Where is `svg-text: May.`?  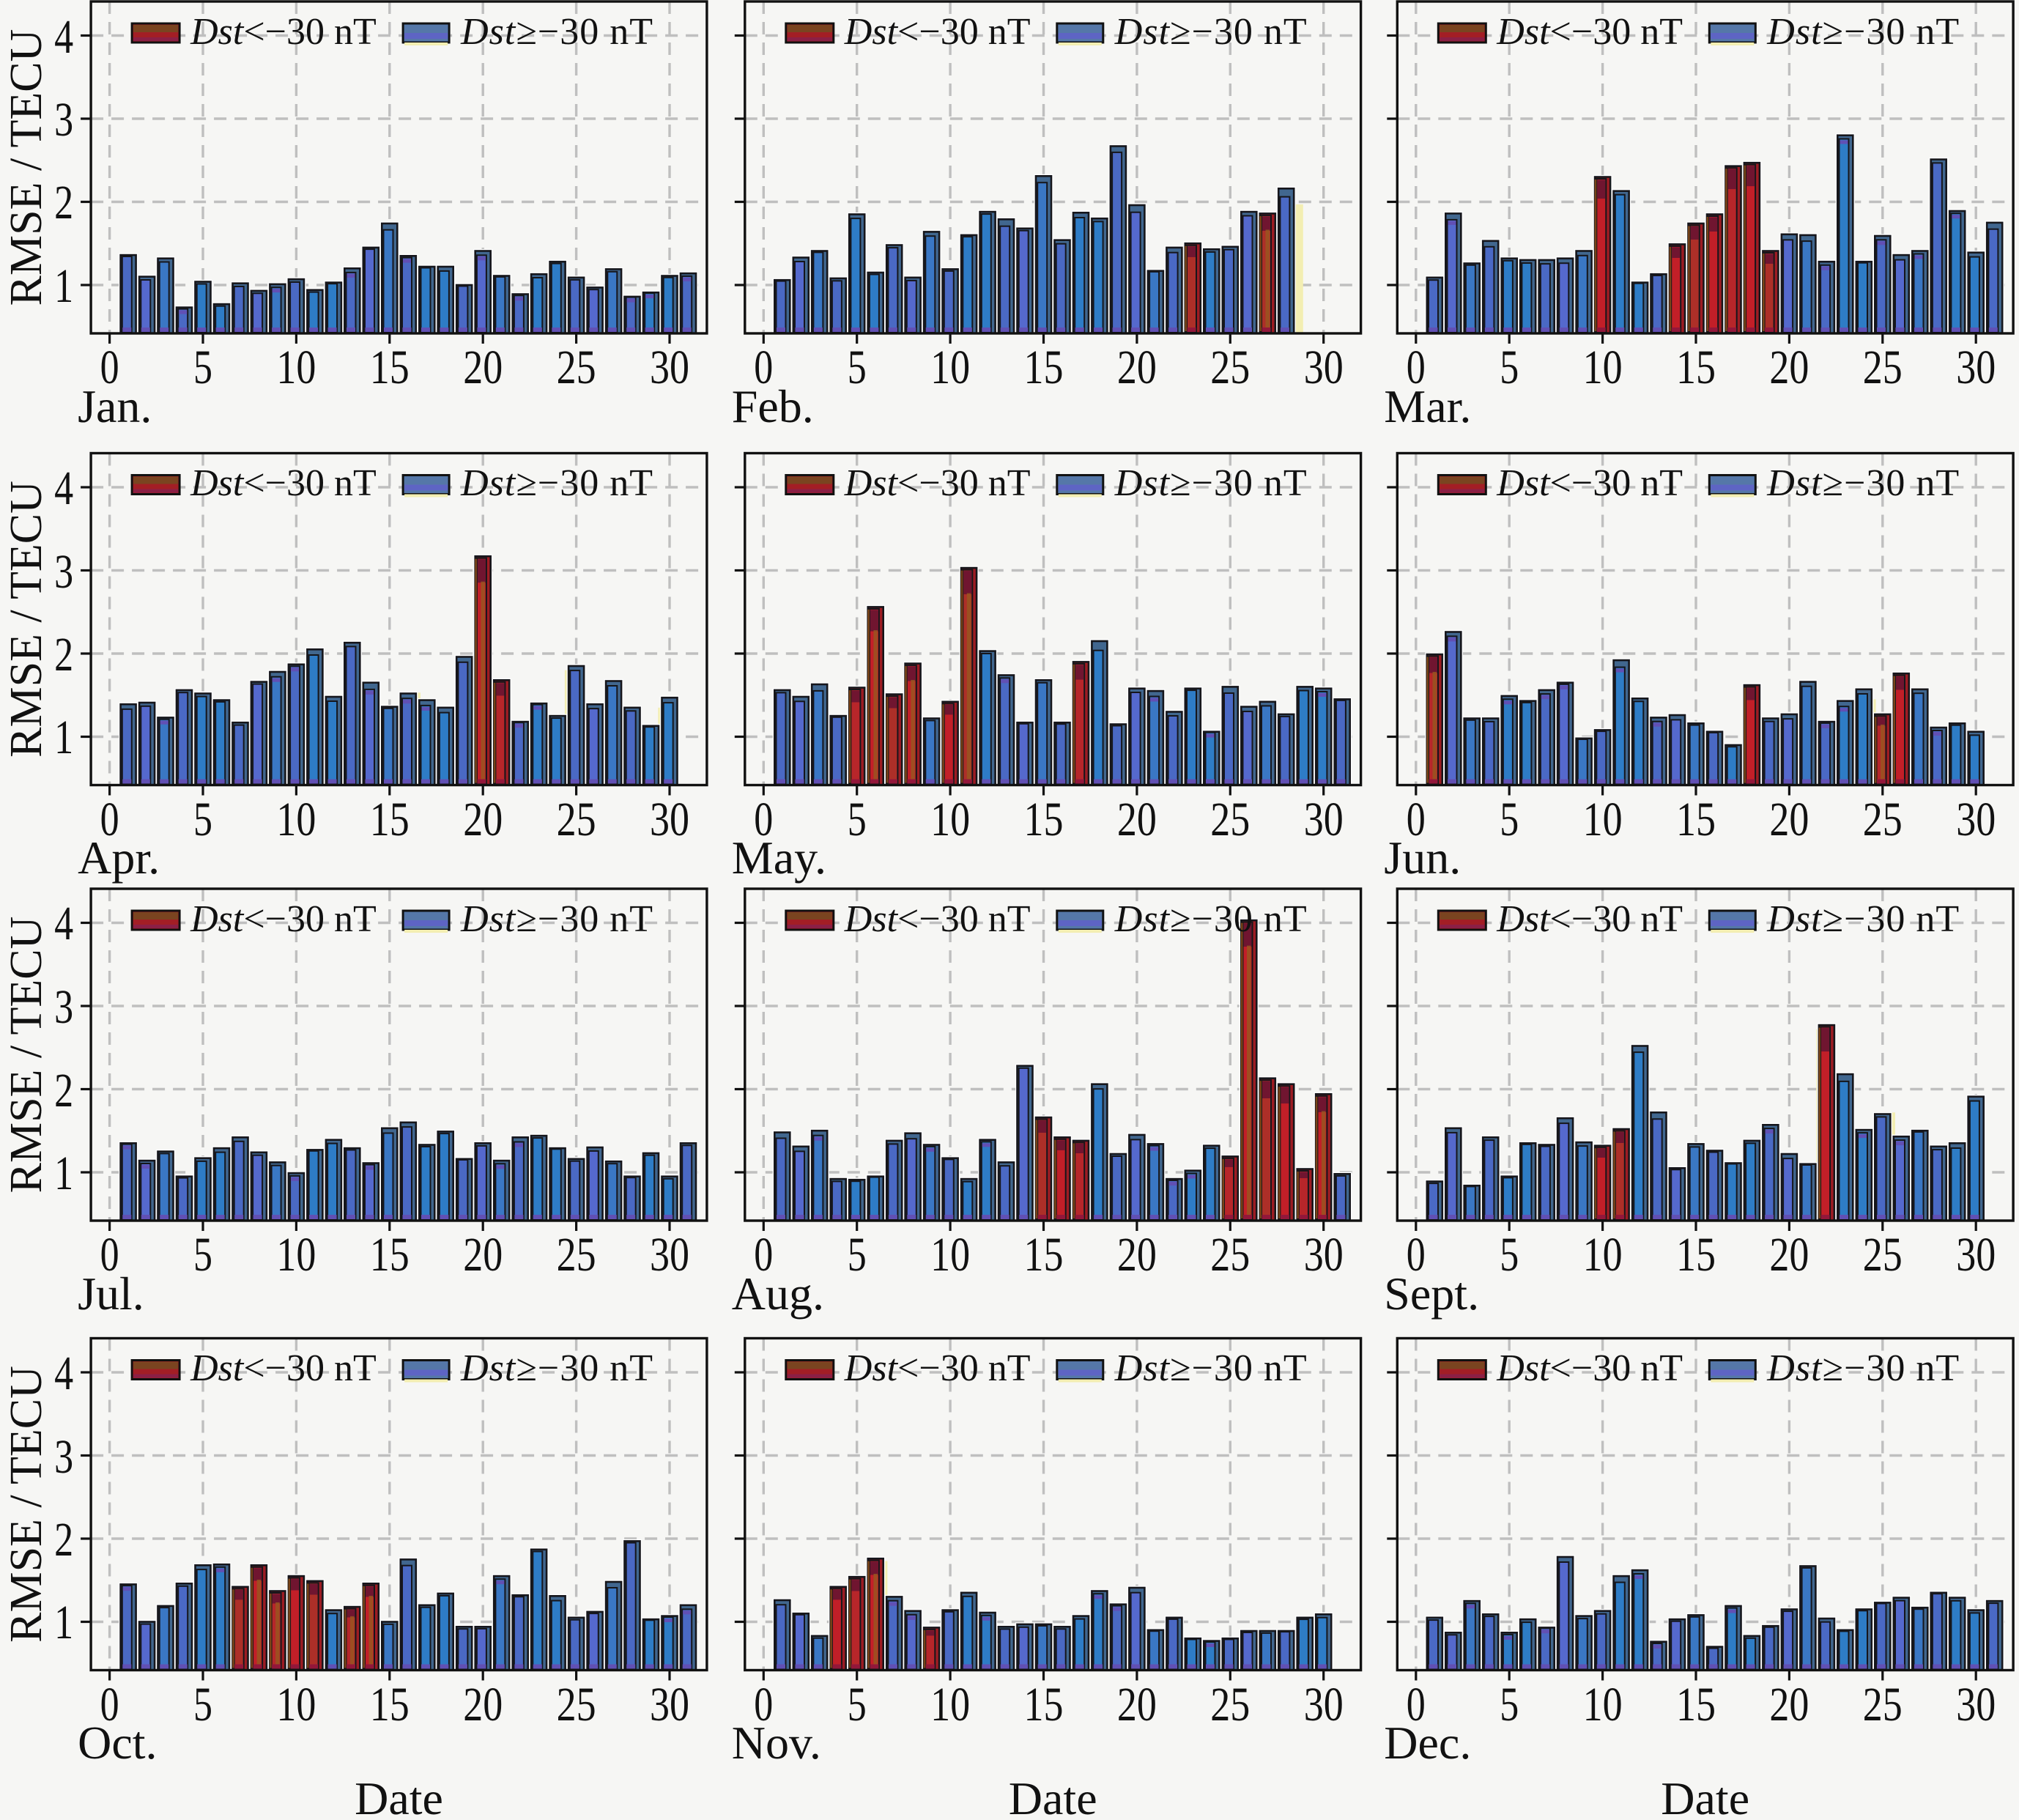
svg-text: May. is located at coordinates (779, 858).